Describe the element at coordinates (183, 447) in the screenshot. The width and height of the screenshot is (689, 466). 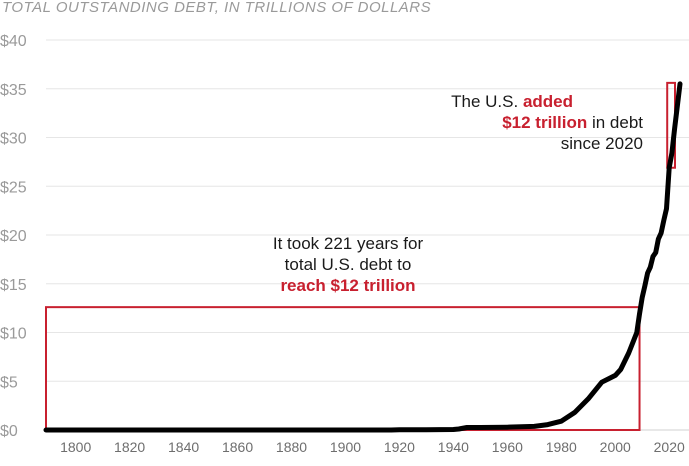
I see `x-tick-label: 1840` at that location.